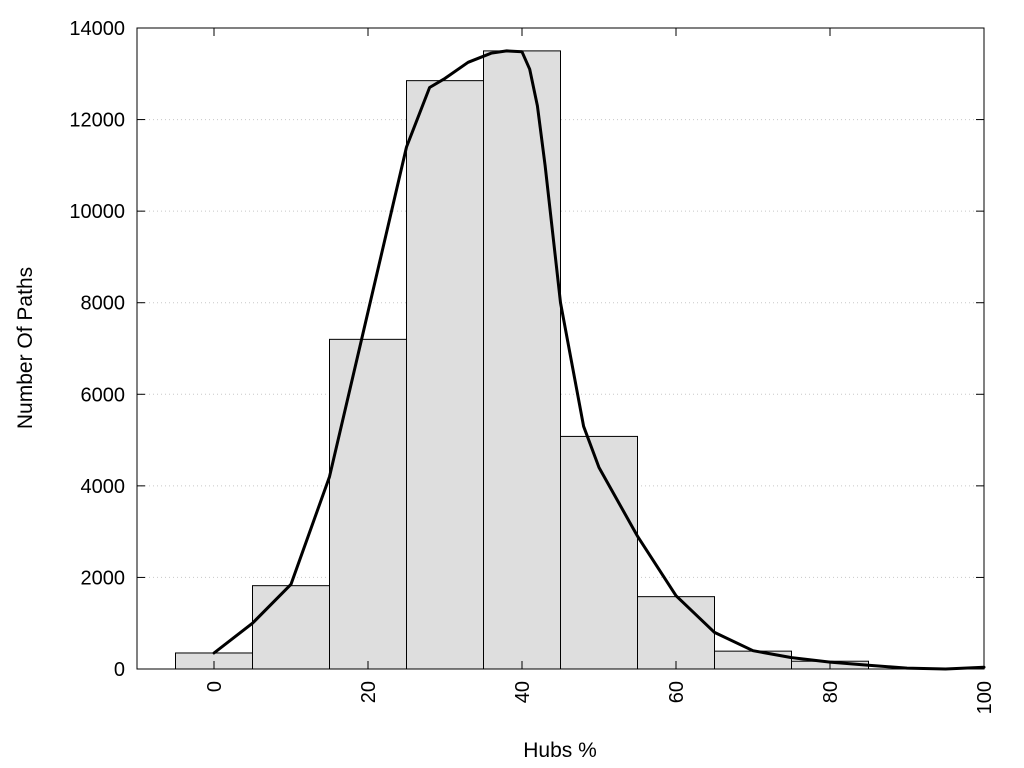 The width and height of the screenshot is (1024, 768). Describe the element at coordinates (560, 750) in the screenshot. I see `x-axis-label: Hubs %` at that location.